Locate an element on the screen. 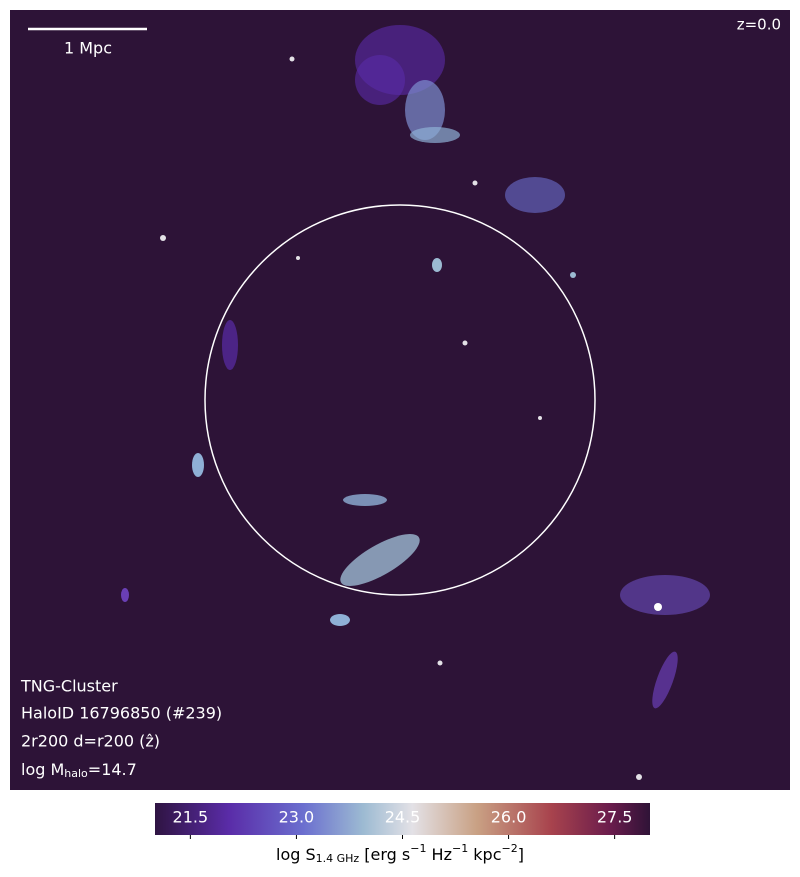 The height and width of the screenshot is (877, 800). colorbar-ticks: 21.5 23.0 24.5 26.0 27.5 is located at coordinates (403, 823).